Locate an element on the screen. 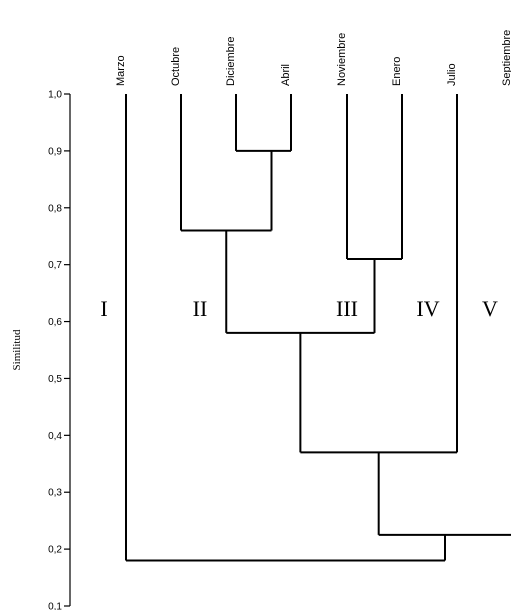  leaf-label: Septiembre is located at coordinates (506, 58).